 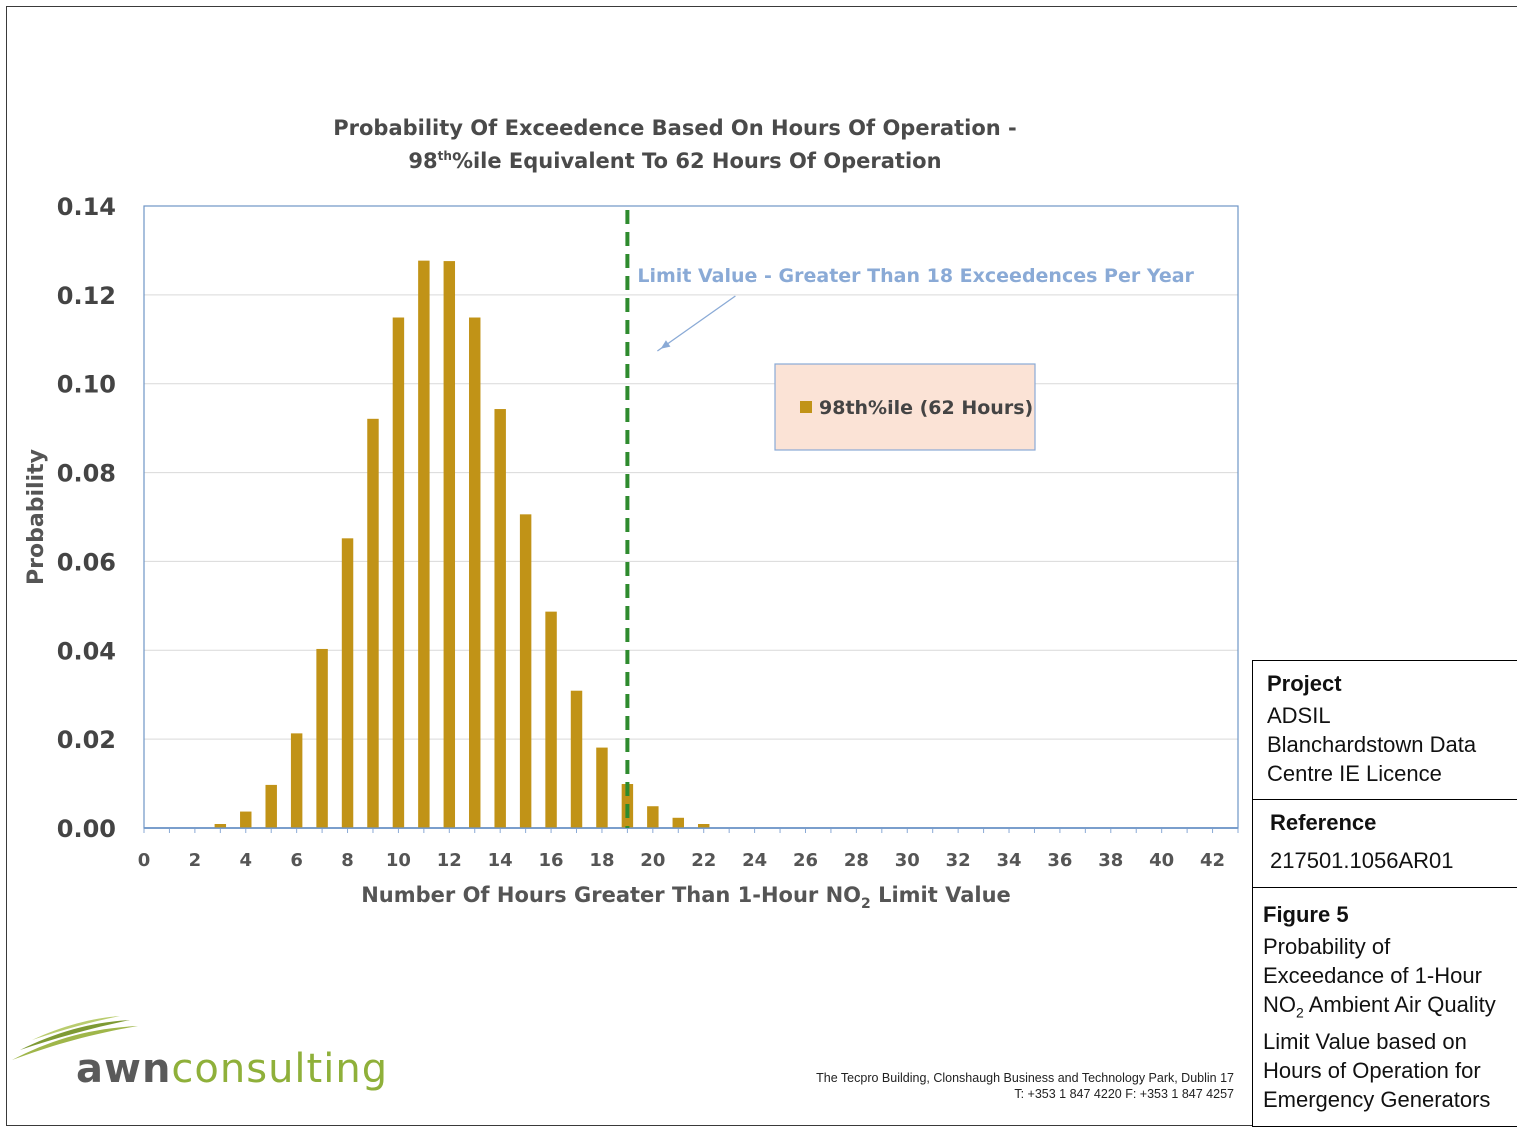 I want to click on x-tick-label: 28, so click(x=856, y=860).